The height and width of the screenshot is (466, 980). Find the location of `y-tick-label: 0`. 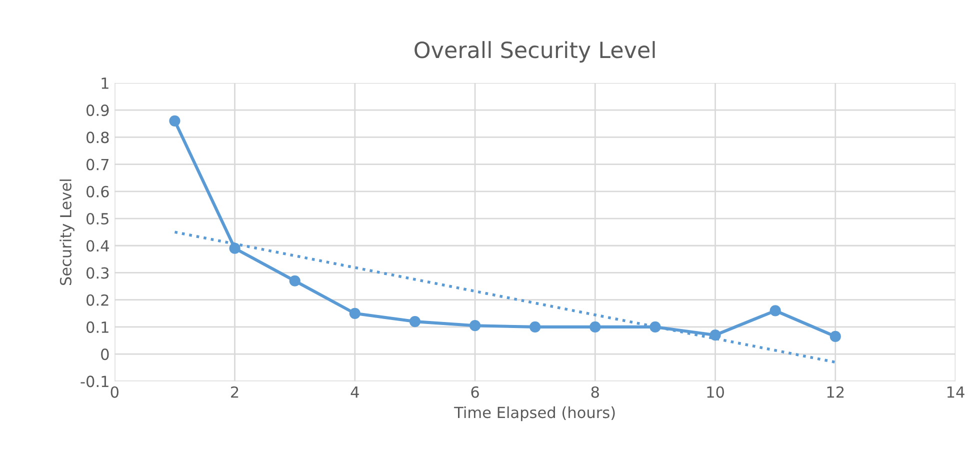

y-tick-label: 0 is located at coordinates (105, 354).